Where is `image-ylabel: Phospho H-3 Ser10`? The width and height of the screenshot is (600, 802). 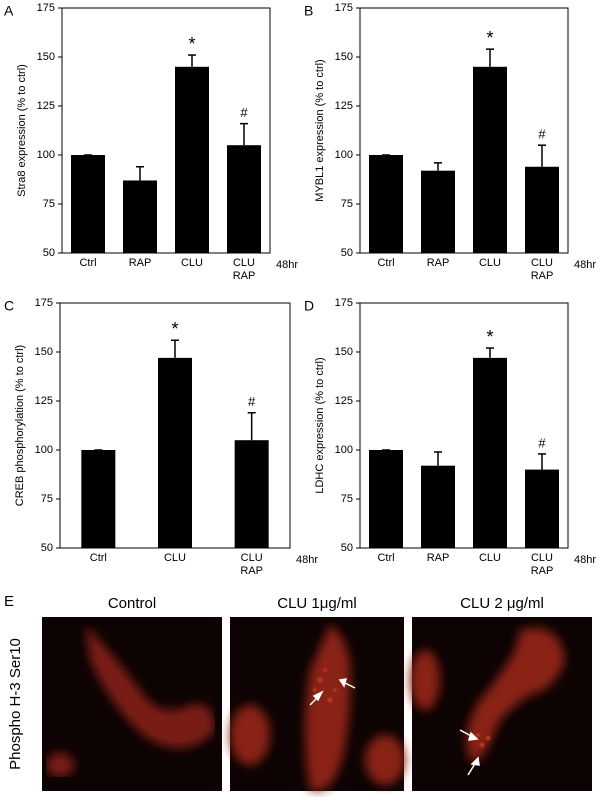 image-ylabel: Phospho H-3 Ser10 is located at coordinates (15, 704).